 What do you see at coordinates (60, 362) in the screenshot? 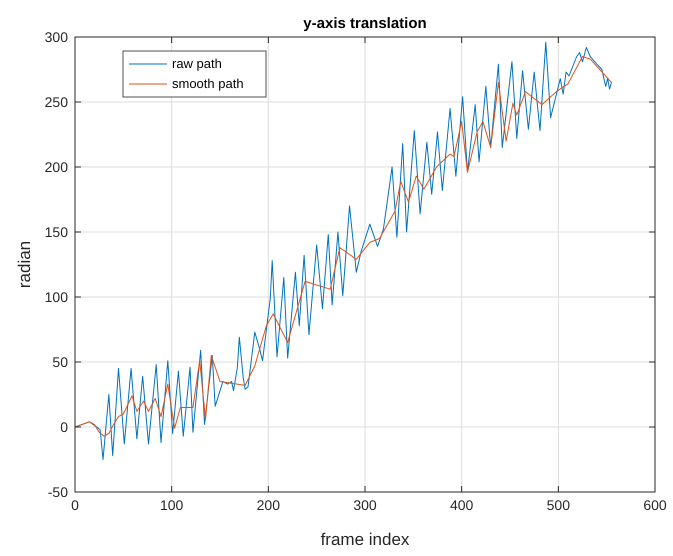
I see `y-tick-label: 50` at bounding box center [60, 362].